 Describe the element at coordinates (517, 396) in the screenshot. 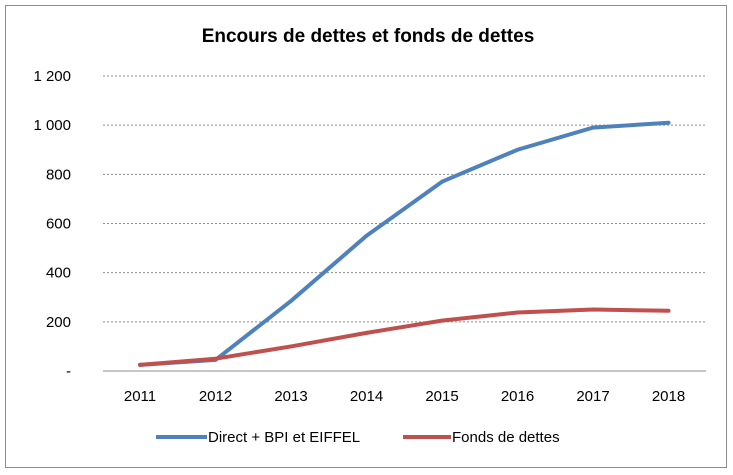

I see `x-tick-label: 2016` at that location.